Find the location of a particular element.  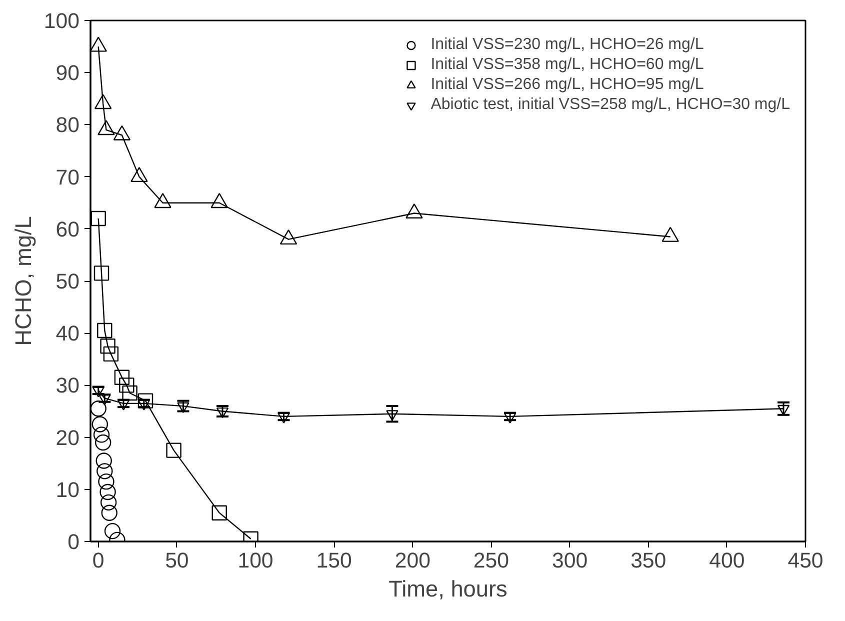

x-tick-label: 300 is located at coordinates (570, 560).